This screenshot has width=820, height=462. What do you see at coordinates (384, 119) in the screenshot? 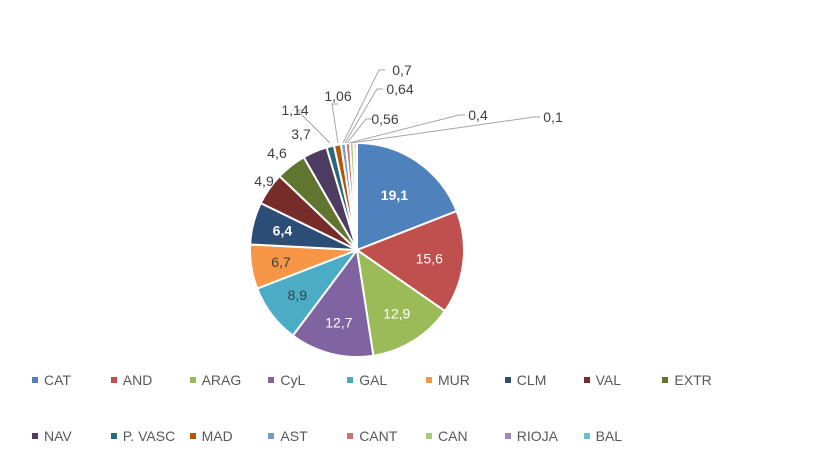
I see `data-label: 0,56` at bounding box center [384, 119].